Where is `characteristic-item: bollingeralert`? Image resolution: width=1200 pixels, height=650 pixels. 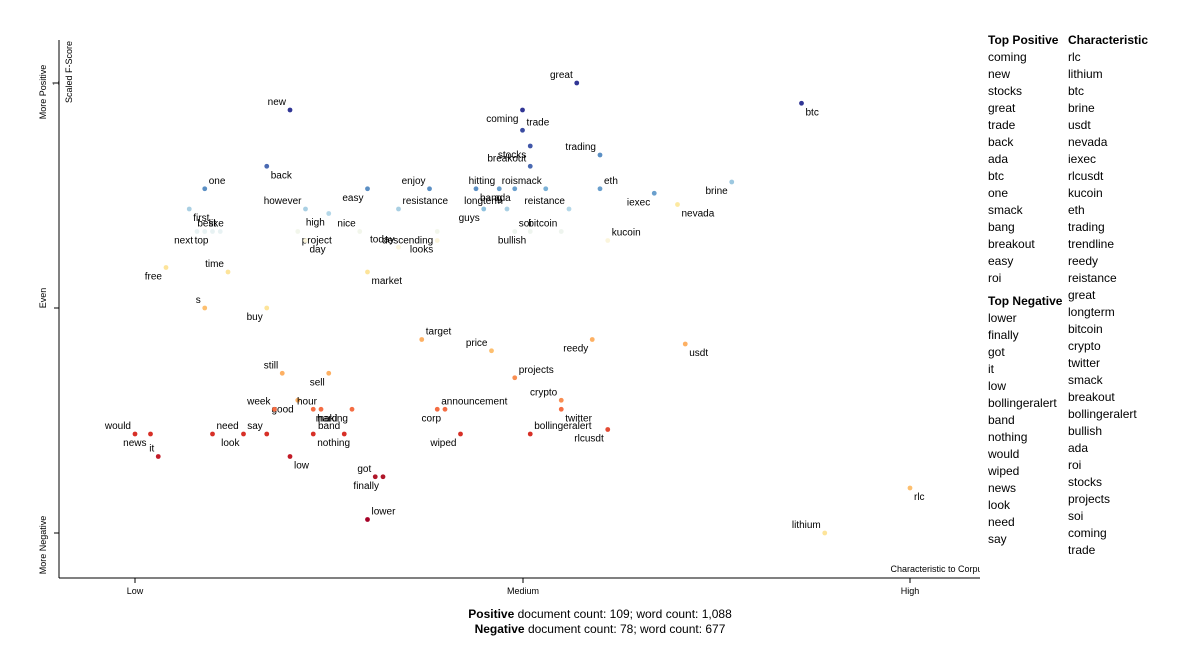 characteristic-item: bollingeralert is located at coordinates (1102, 414).